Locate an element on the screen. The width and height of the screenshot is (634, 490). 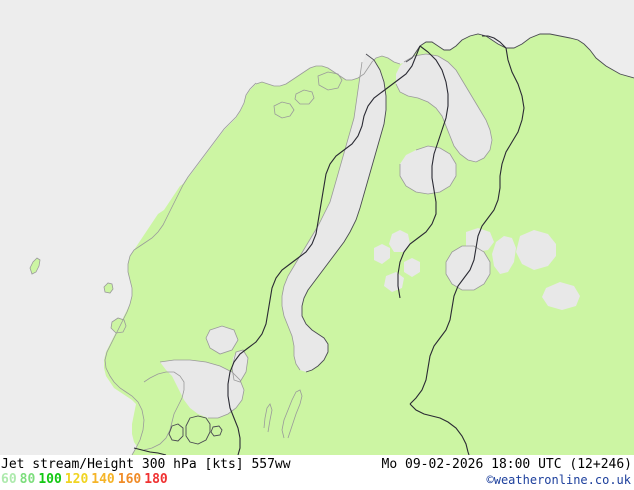
land-funen is located at coordinates (176, 432).